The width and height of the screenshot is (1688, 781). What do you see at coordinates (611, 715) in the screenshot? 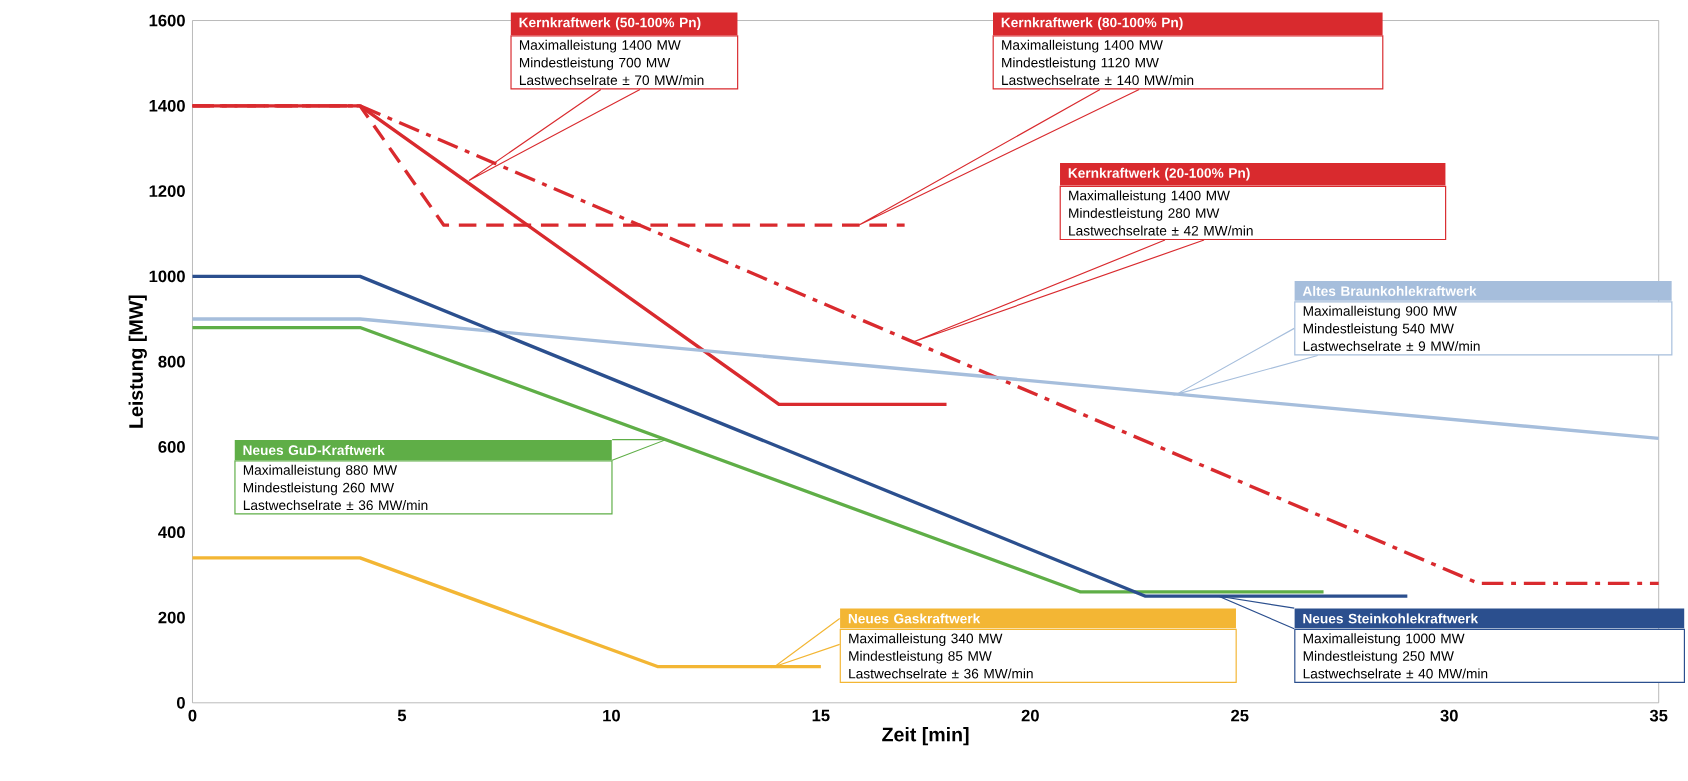
I see `x-tick-label: 10` at bounding box center [611, 715].